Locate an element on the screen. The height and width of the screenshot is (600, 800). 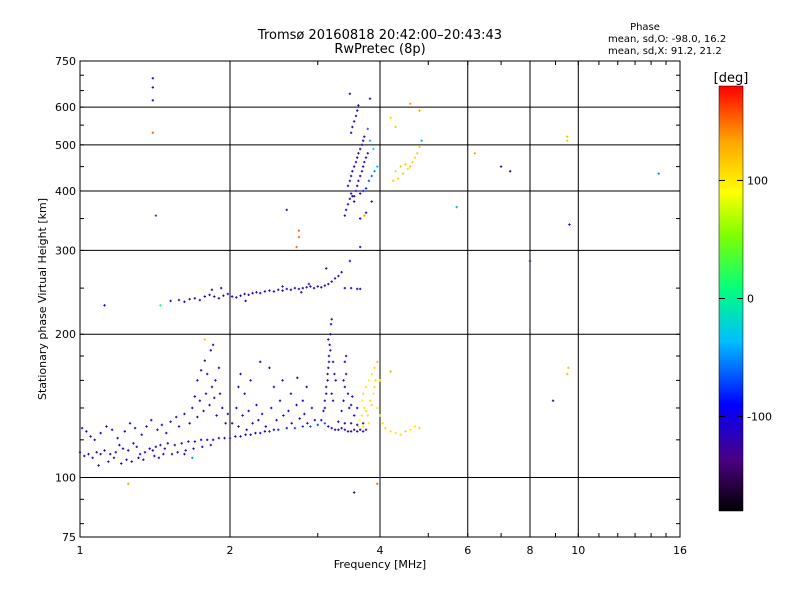
y-tick-label: 100 is located at coordinates (65, 478).